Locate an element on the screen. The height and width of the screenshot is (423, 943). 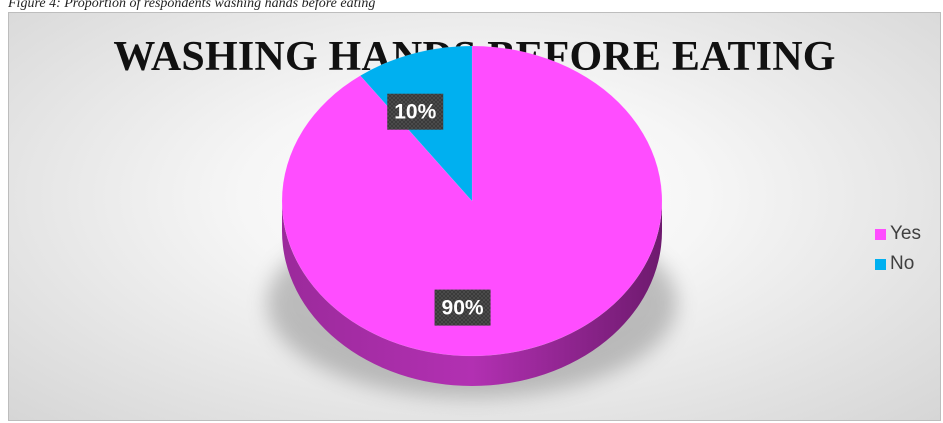
data-label-box-yes is located at coordinates (462, 307).